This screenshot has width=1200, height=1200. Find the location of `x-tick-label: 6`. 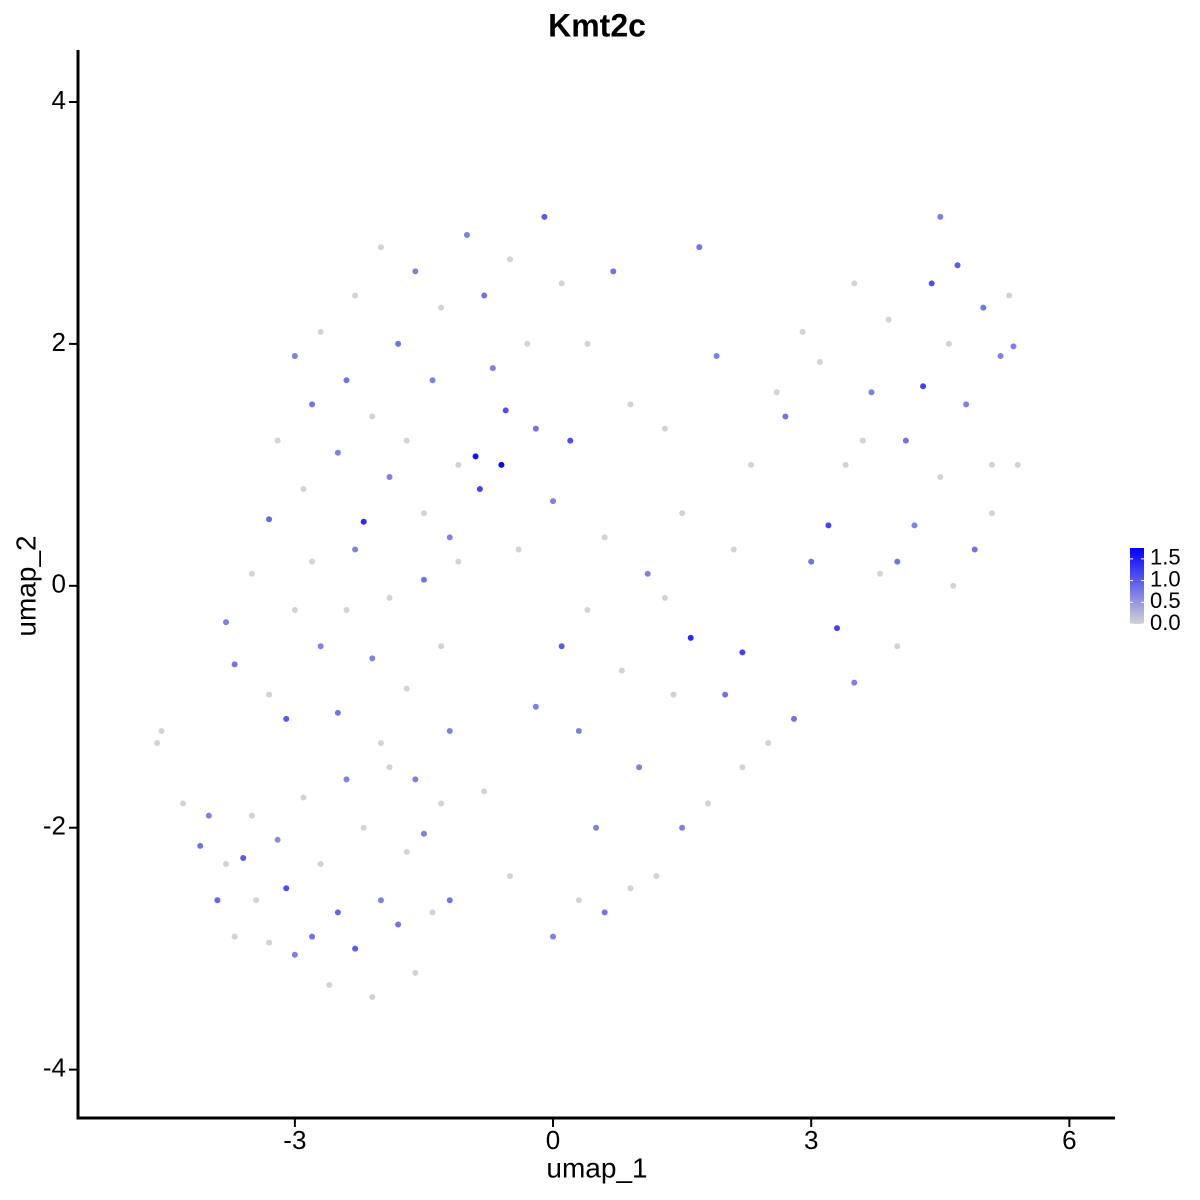

x-tick-label: 6 is located at coordinates (1069, 1140).